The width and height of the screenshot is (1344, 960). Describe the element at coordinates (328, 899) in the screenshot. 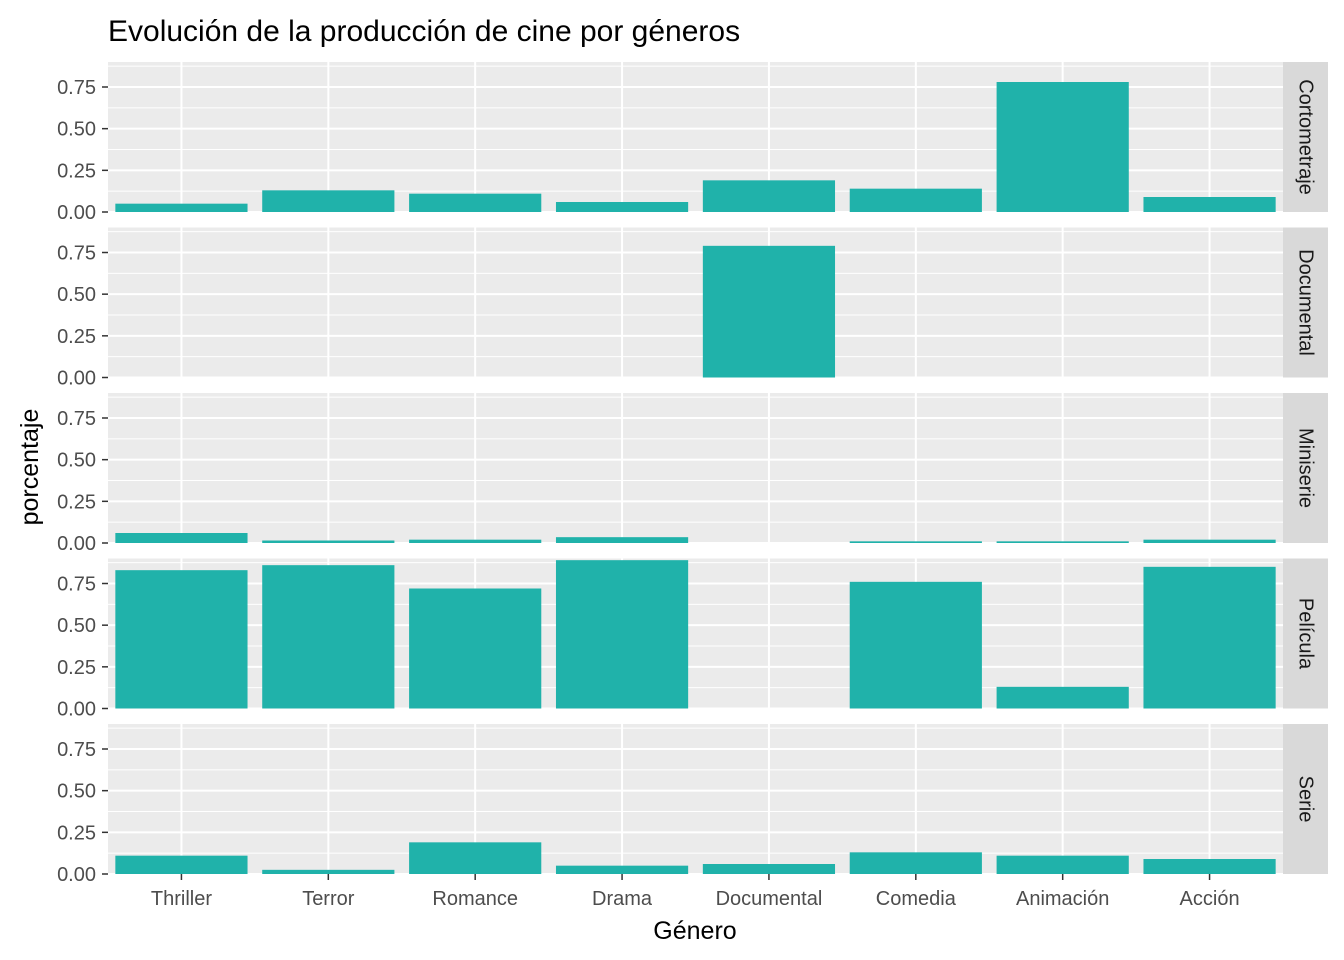

I see `x-tick-label: Terror` at that location.